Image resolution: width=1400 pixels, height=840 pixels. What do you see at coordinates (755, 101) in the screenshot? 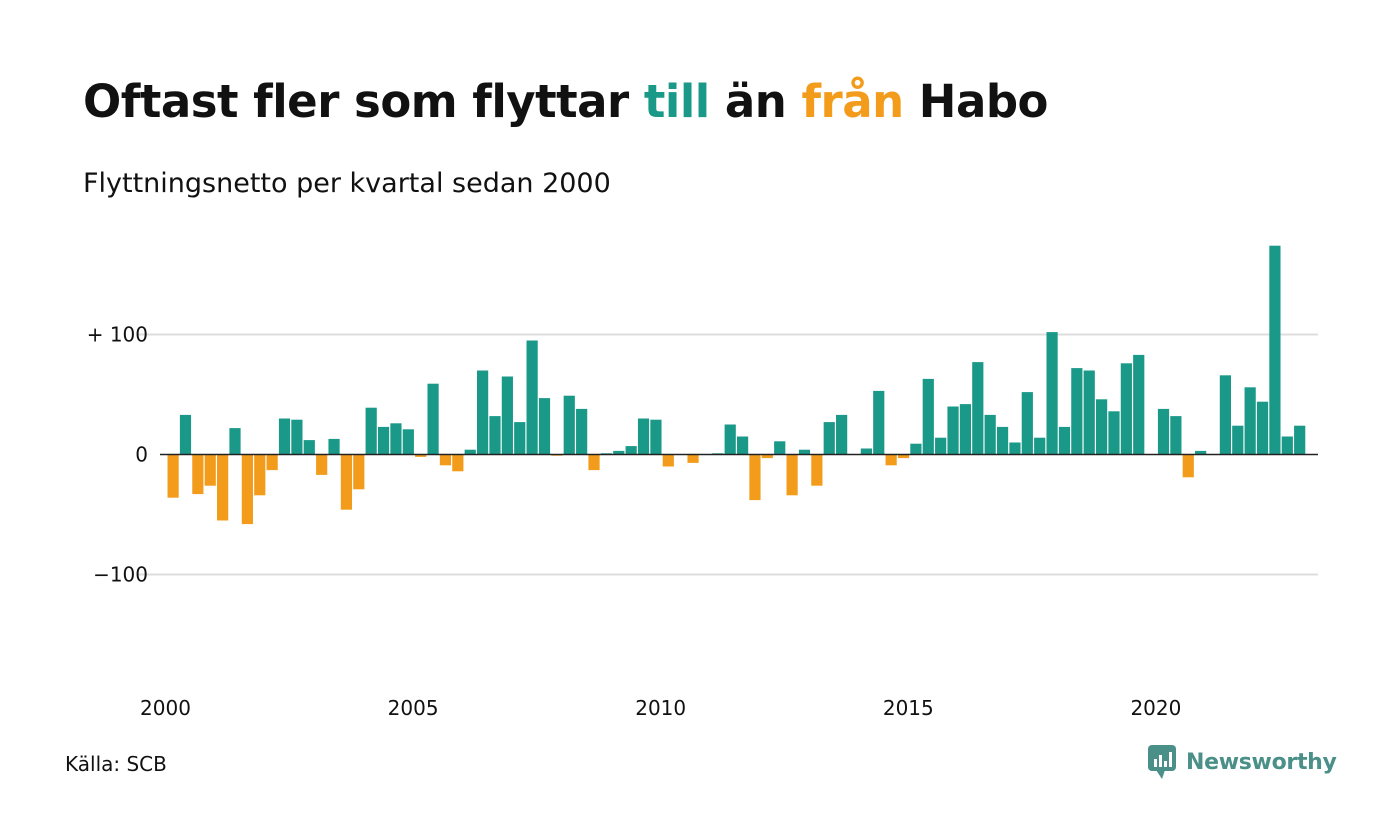
I see `title-text: än` at bounding box center [755, 101].